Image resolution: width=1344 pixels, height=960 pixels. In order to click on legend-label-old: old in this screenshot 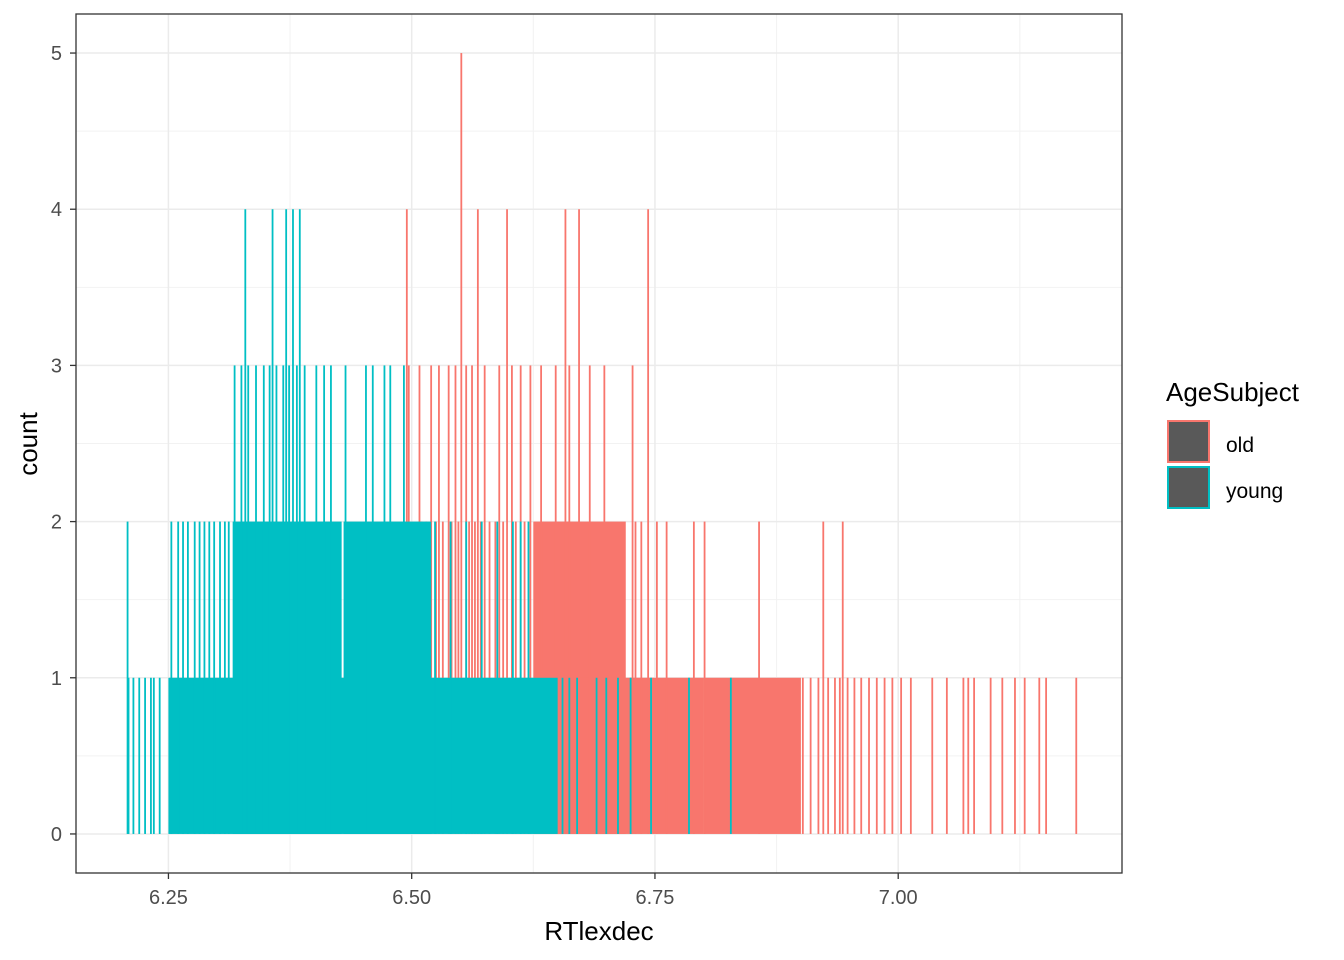, I will do `click(1240, 445)`.